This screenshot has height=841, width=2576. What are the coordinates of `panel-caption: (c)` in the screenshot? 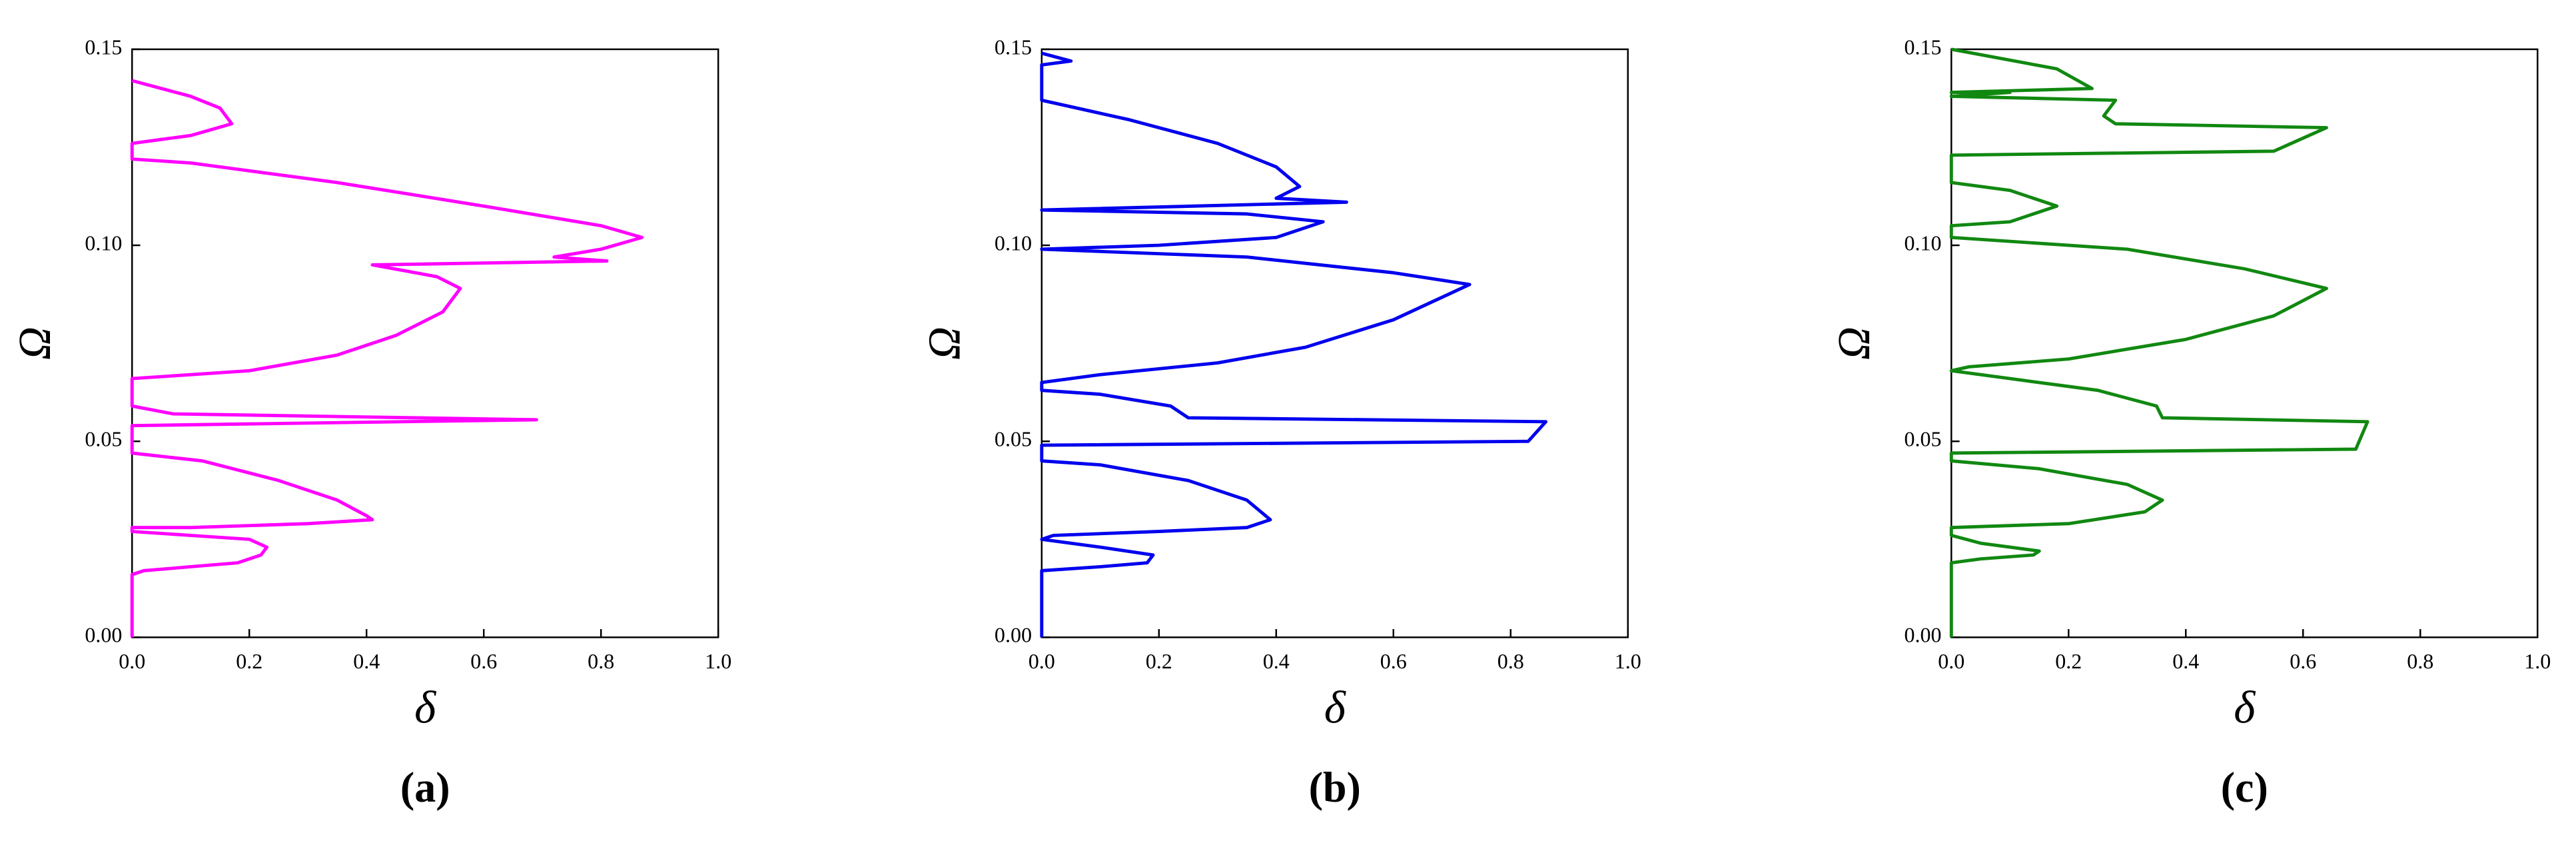 It's located at (2245, 787).